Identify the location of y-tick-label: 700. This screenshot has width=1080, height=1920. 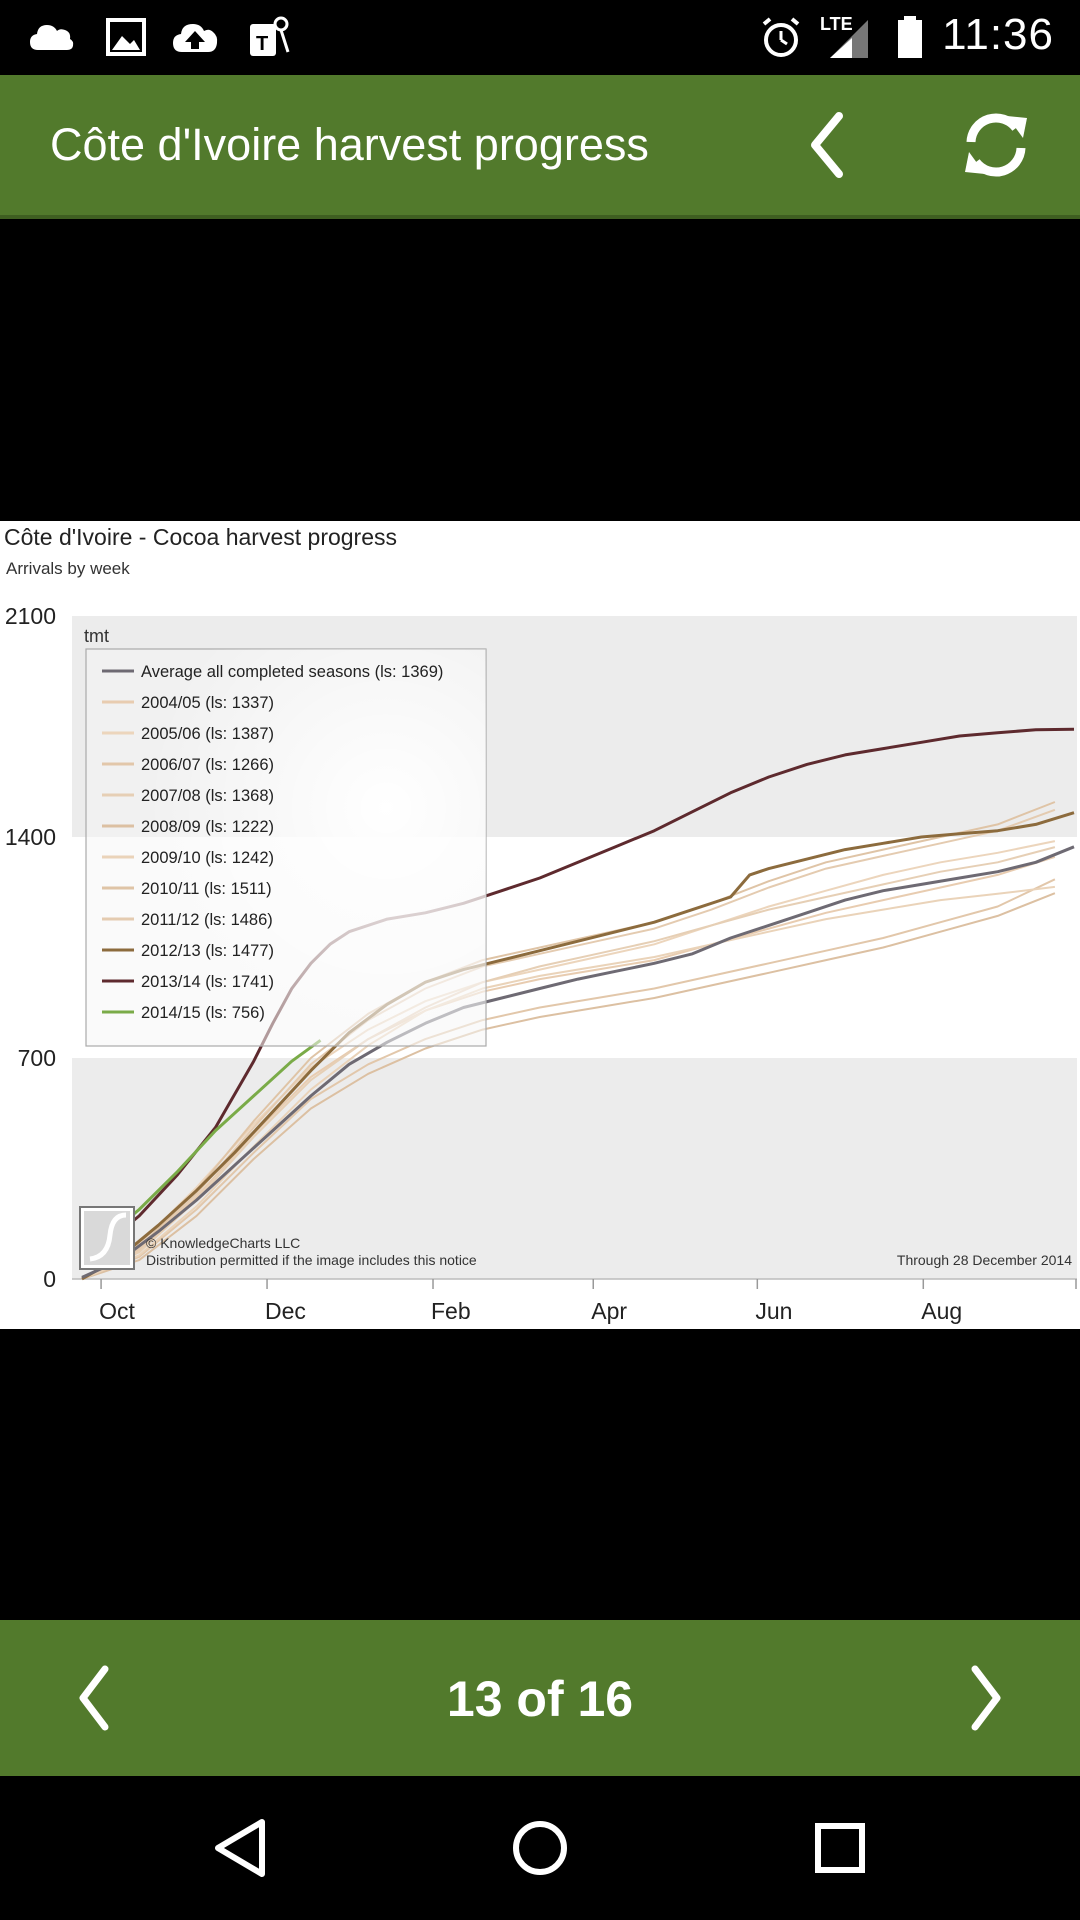
(37, 1058).